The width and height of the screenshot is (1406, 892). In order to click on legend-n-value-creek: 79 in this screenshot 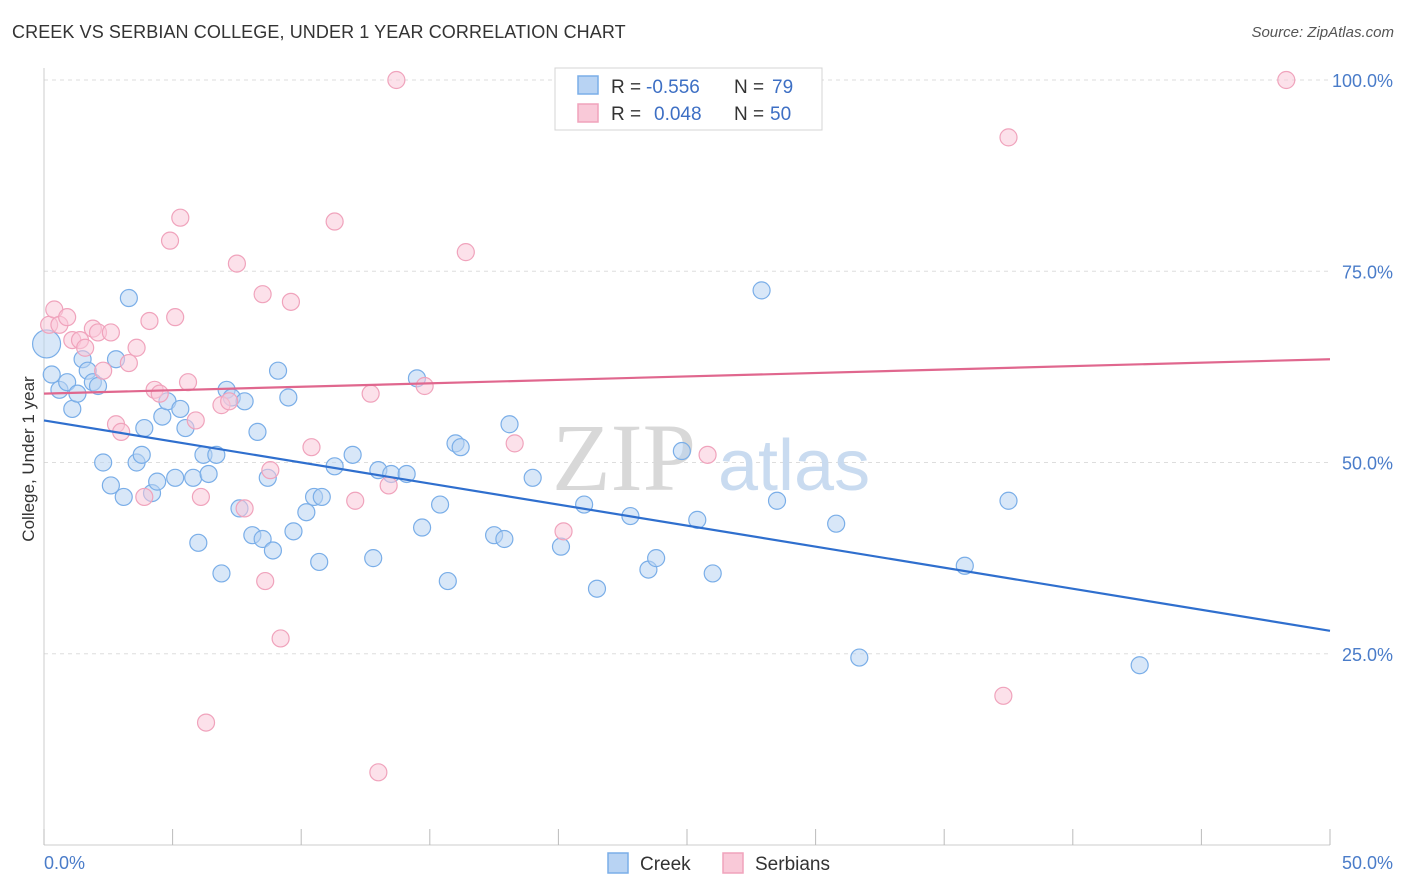, I will do `click(782, 87)`.